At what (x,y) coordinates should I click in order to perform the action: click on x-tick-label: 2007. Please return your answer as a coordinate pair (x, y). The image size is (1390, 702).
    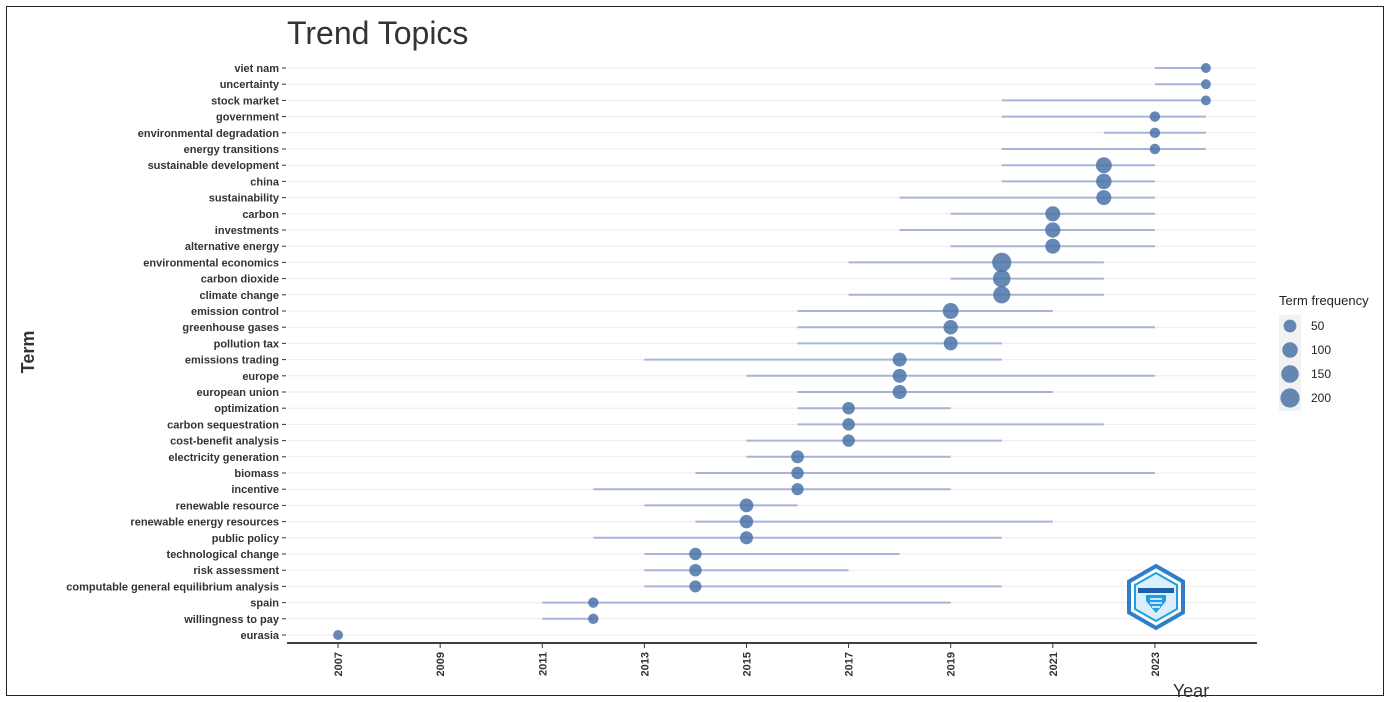
    Looking at the image, I should click on (339, 664).